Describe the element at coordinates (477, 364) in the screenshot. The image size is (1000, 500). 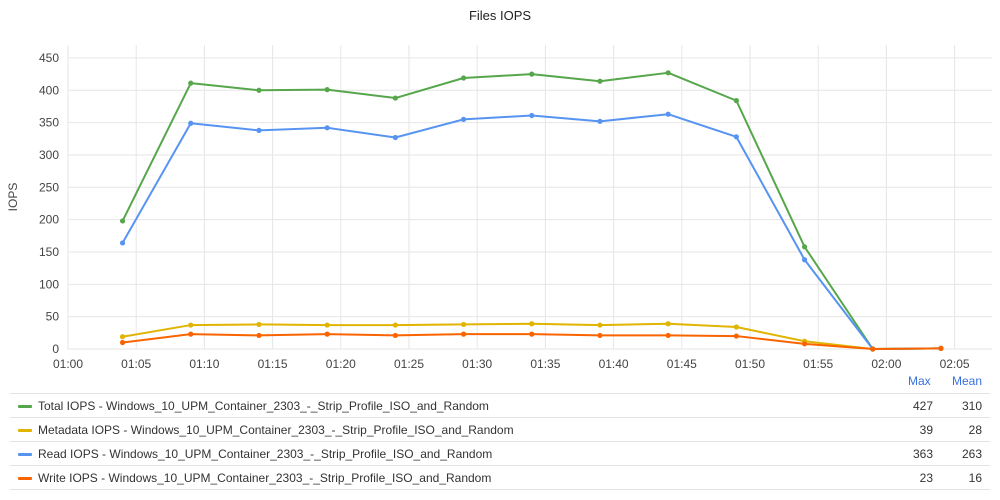
I see `x-tick-label: 01:30` at that location.